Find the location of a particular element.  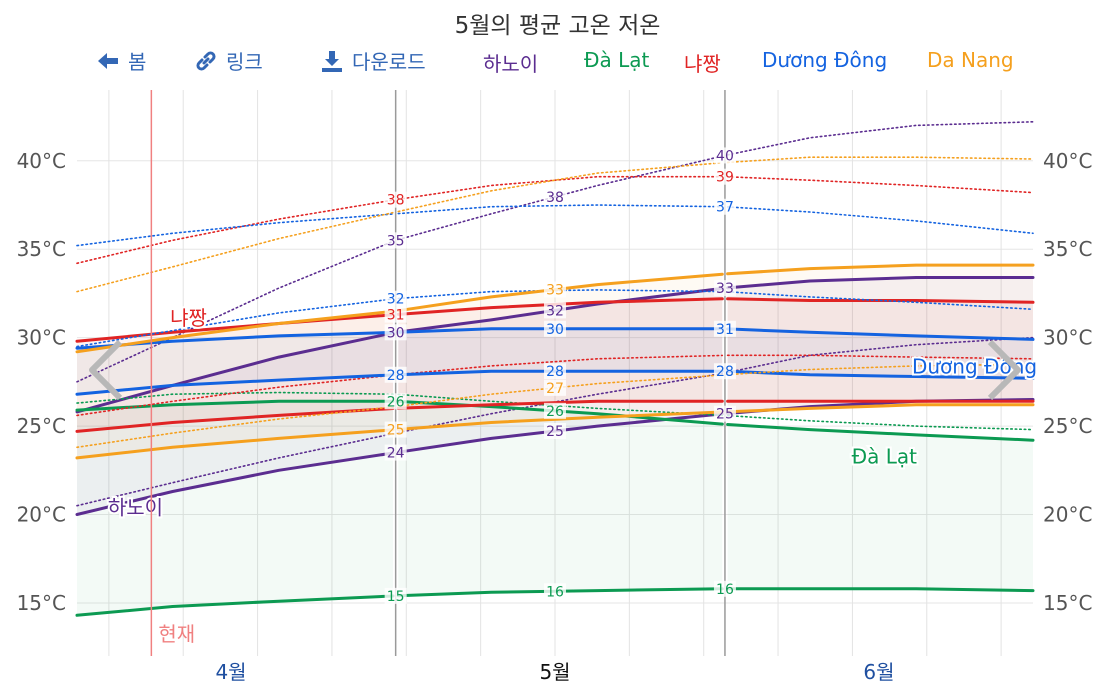

series-name-label-dalat: Đà Lạt is located at coordinates (885, 456).